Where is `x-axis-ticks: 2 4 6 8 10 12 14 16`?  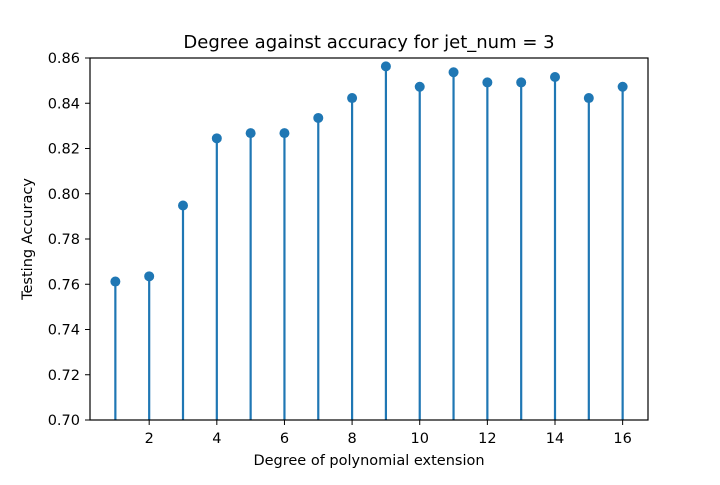
x-axis-ticks: 2 4 6 8 10 12 14 16 is located at coordinates (388, 433).